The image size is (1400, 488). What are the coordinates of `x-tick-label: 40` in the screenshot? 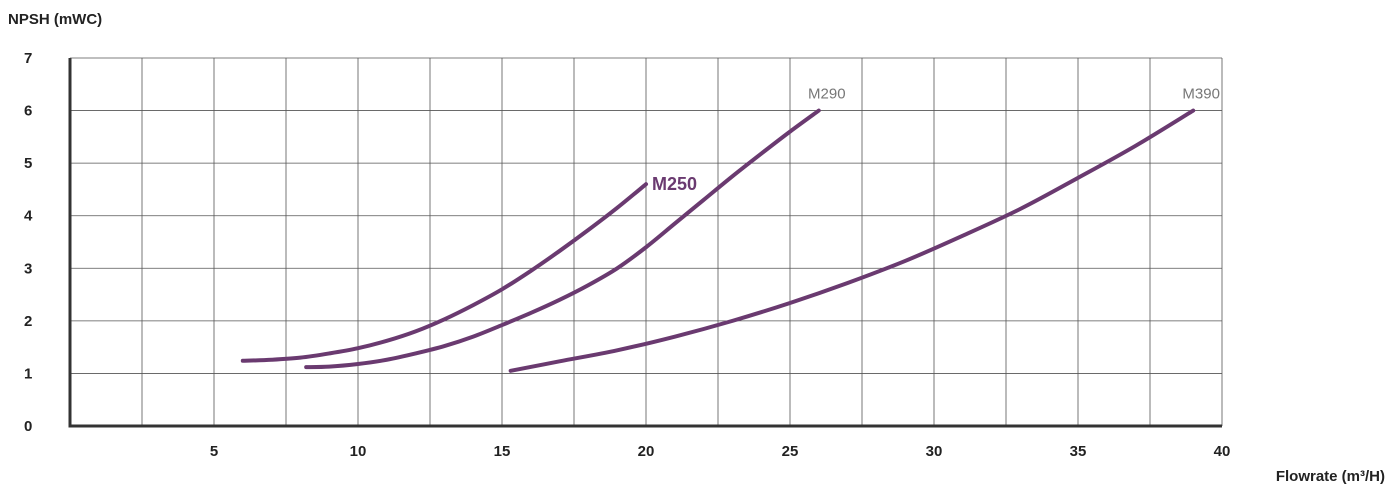 It's located at (1222, 451).